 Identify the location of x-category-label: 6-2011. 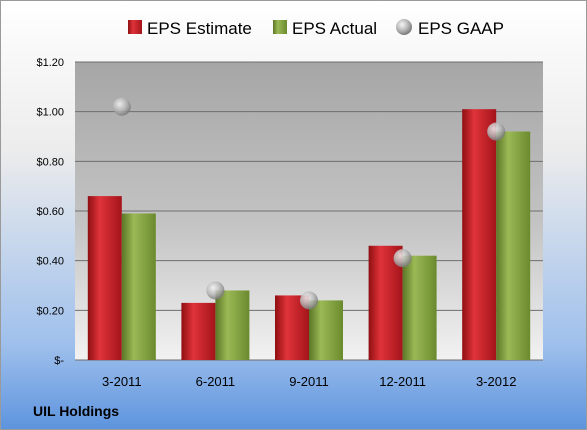
(216, 381).